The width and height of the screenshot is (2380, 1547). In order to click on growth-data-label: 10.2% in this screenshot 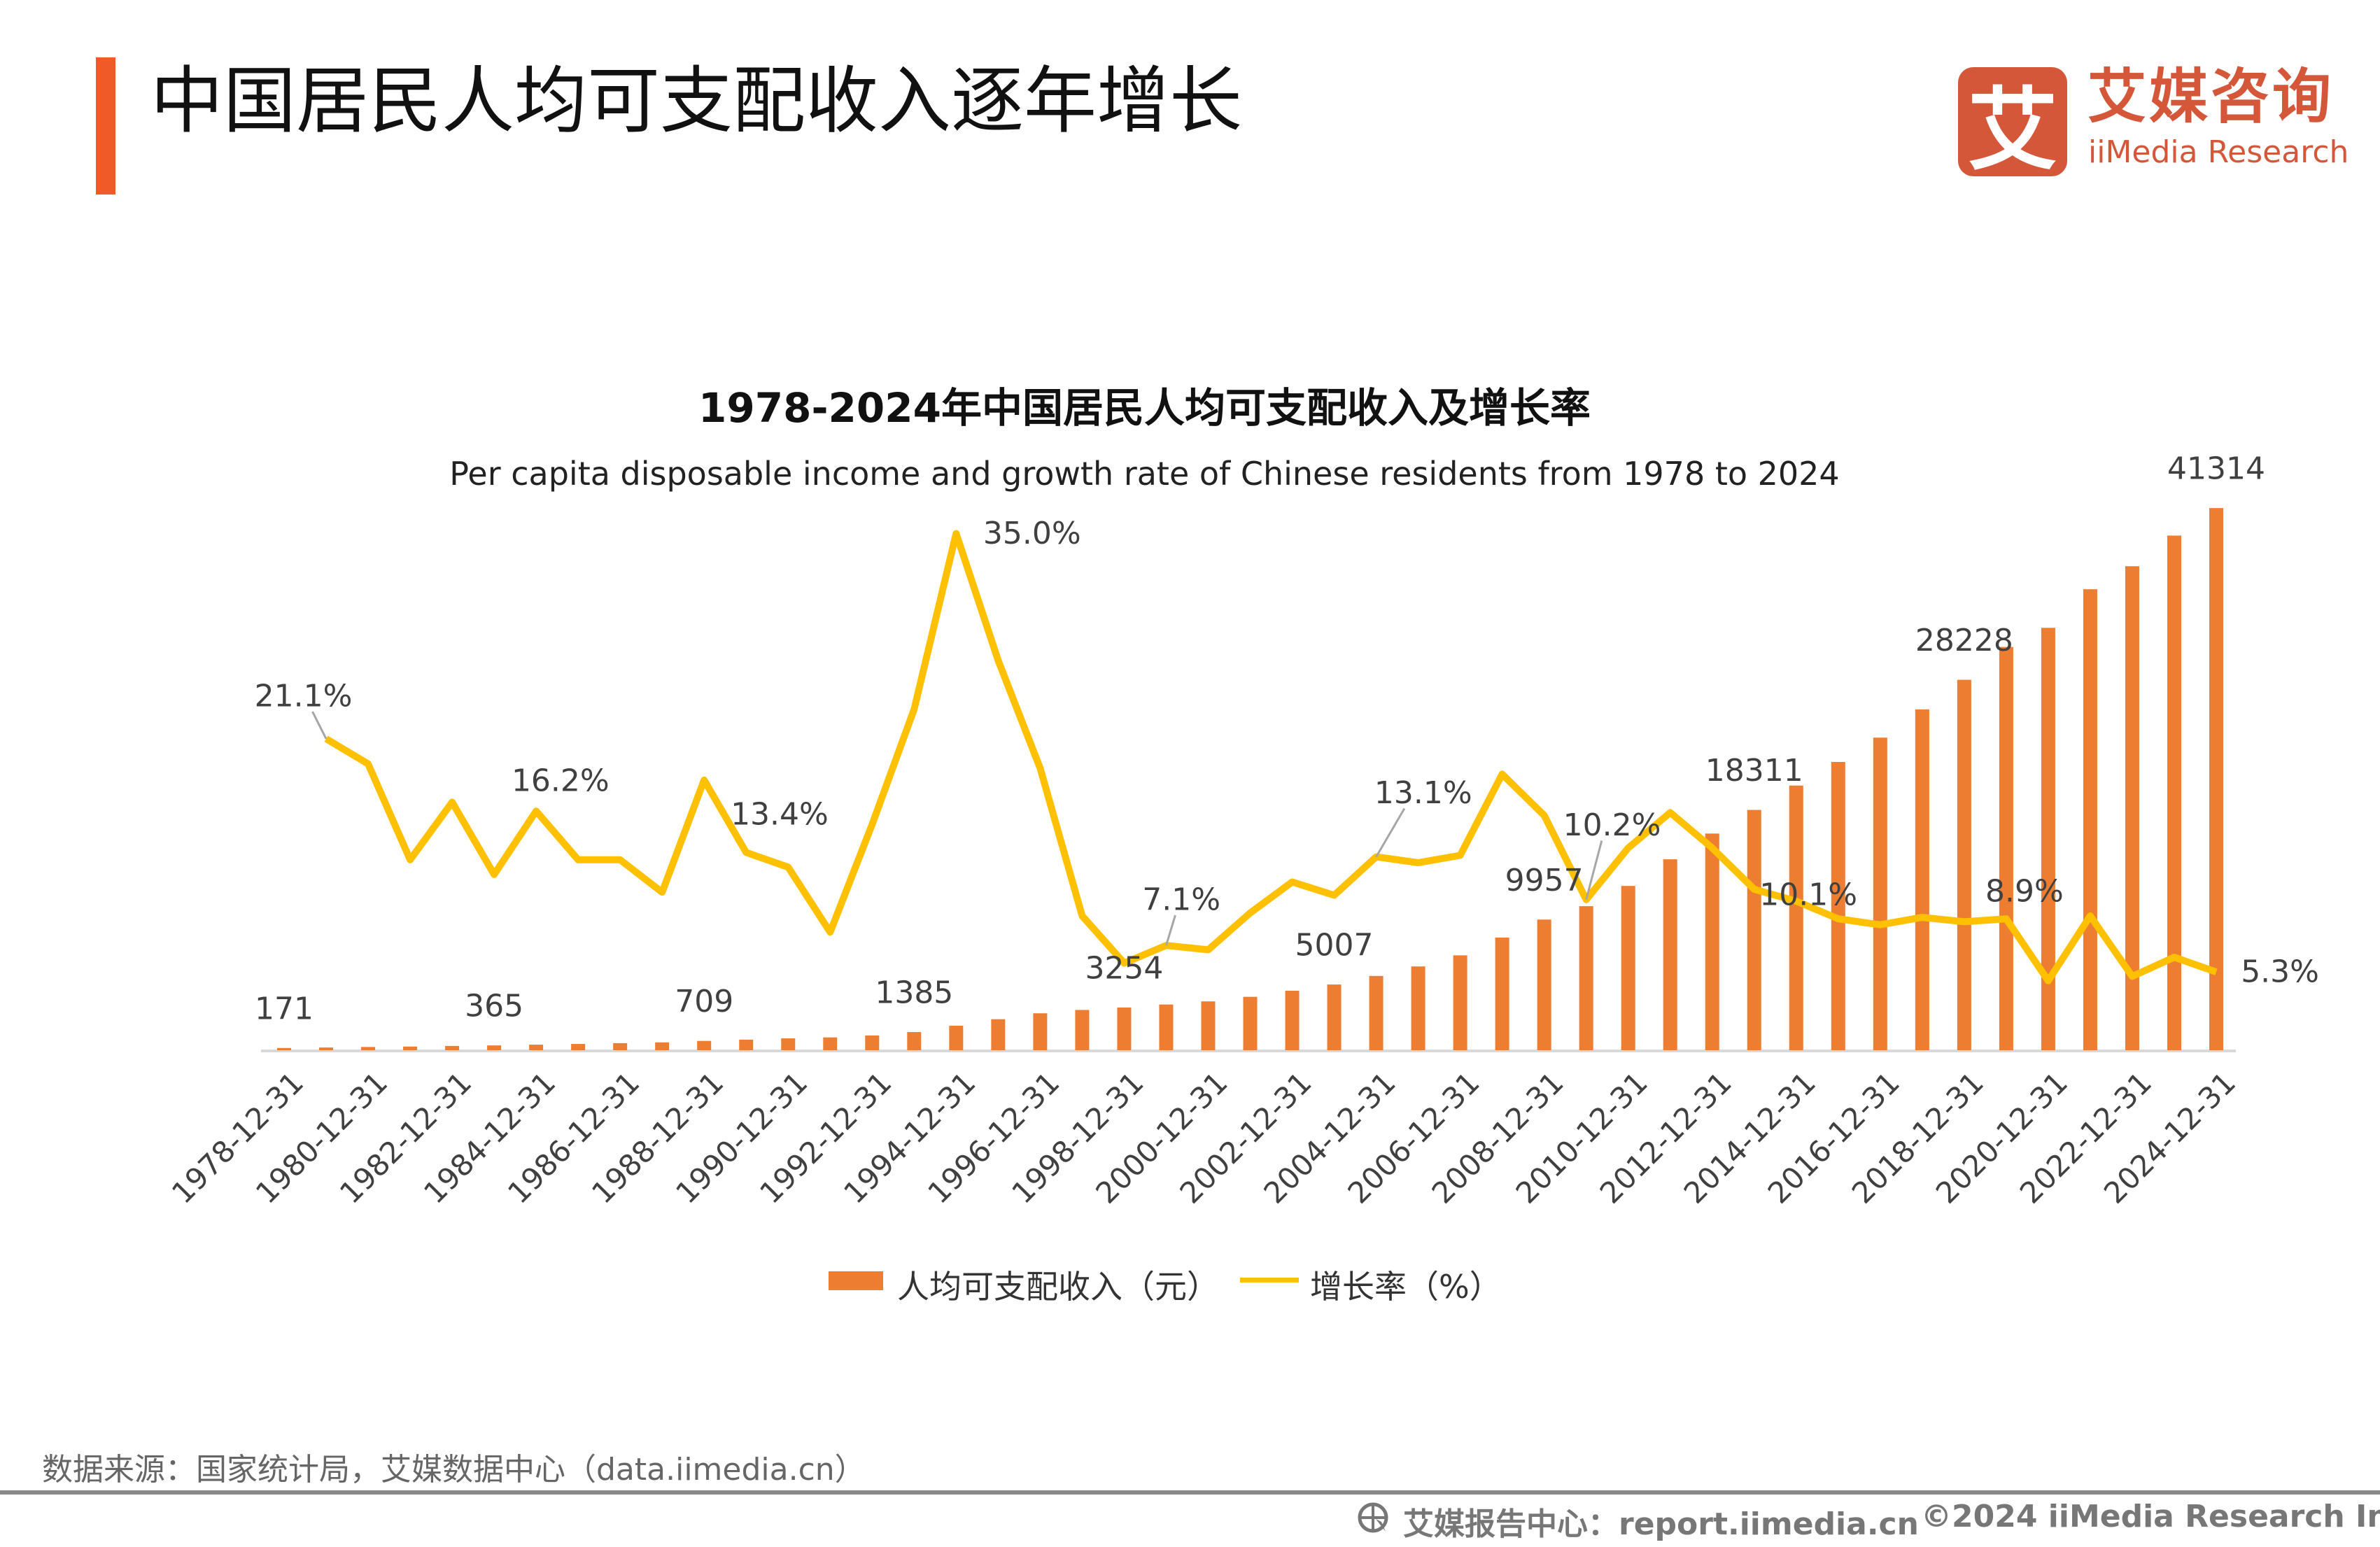, I will do `click(1612, 825)`.